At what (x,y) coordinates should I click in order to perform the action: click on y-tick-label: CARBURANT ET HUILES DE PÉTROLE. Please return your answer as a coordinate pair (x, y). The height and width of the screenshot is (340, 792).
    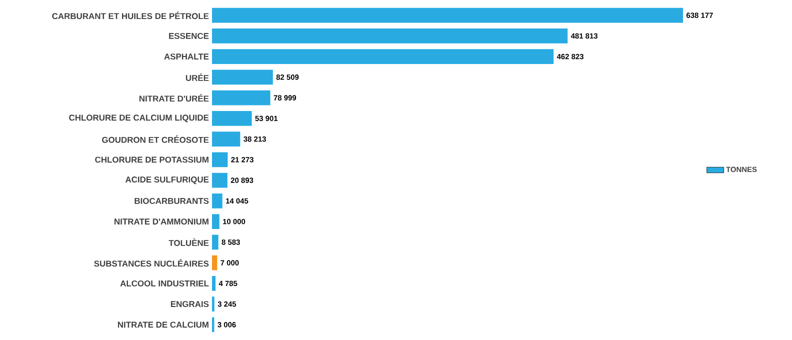
    Looking at the image, I should click on (130, 16).